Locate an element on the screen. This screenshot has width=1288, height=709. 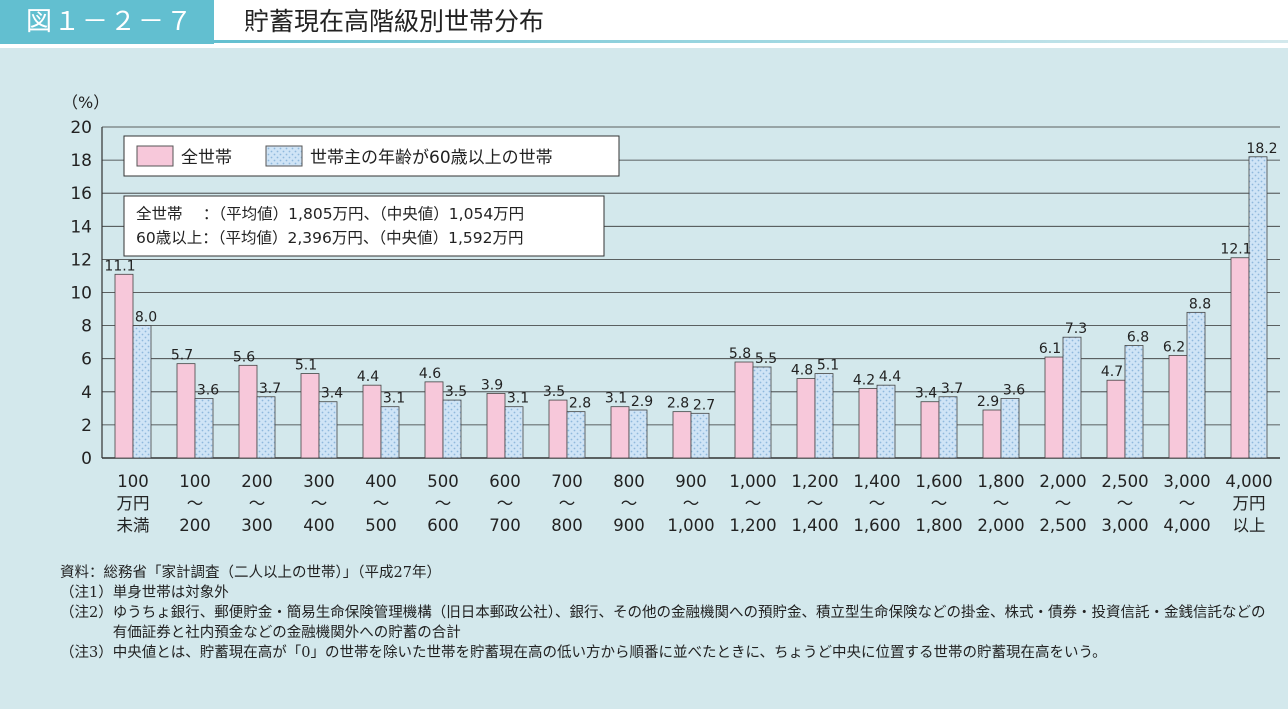
data-label-all-households: 3.4 is located at coordinates (926, 394).